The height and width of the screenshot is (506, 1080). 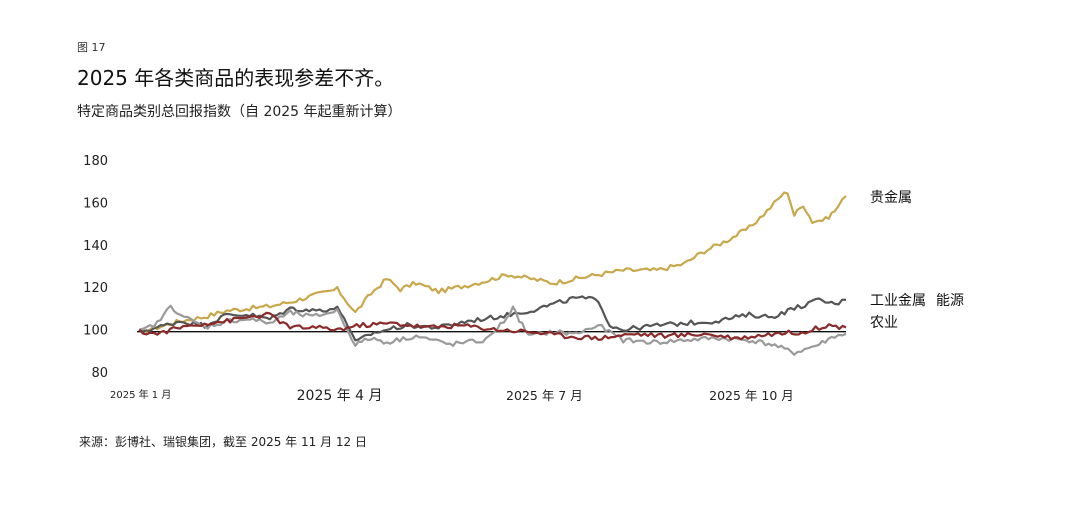 I want to click on series-label: 能源, so click(x=950, y=301).